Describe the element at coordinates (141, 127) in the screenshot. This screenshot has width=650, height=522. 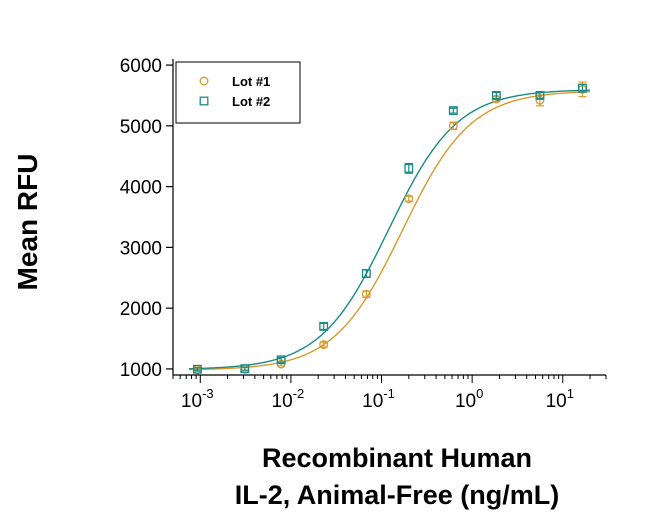
I see `y-tick-label: 5000` at that location.